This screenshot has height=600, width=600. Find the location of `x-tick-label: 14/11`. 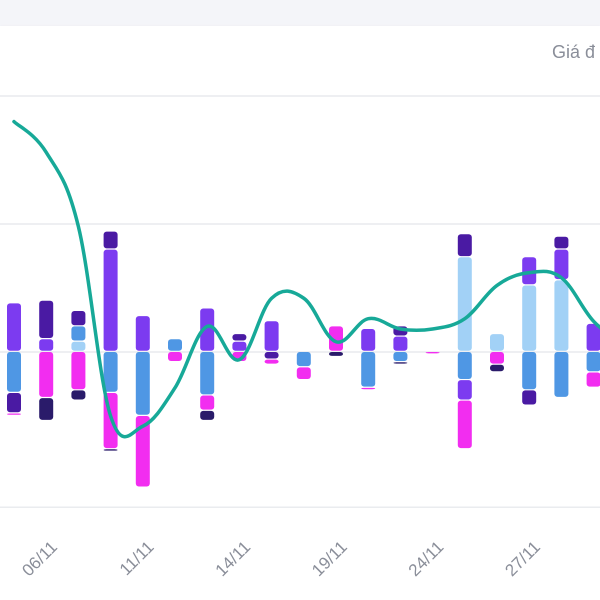

x-tick-label: 14/11 is located at coordinates (233, 558).